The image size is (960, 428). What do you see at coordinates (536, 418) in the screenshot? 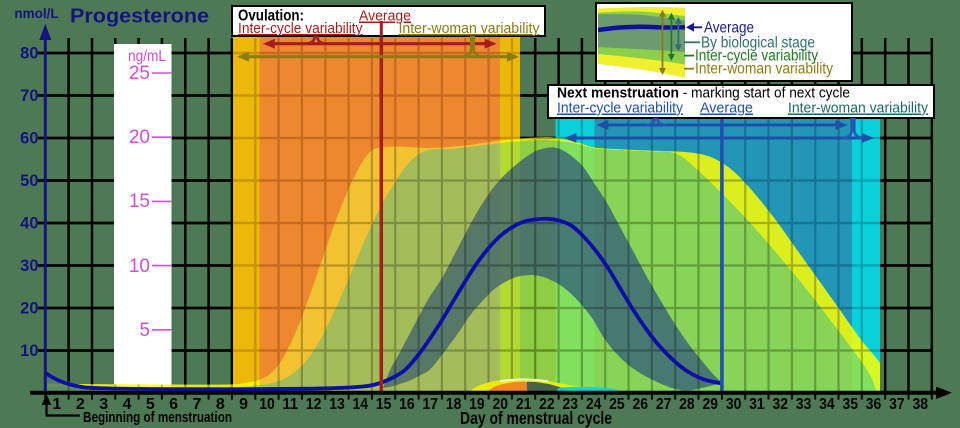
I see `svg-text: Day of menstrual cycle` at bounding box center [536, 418].